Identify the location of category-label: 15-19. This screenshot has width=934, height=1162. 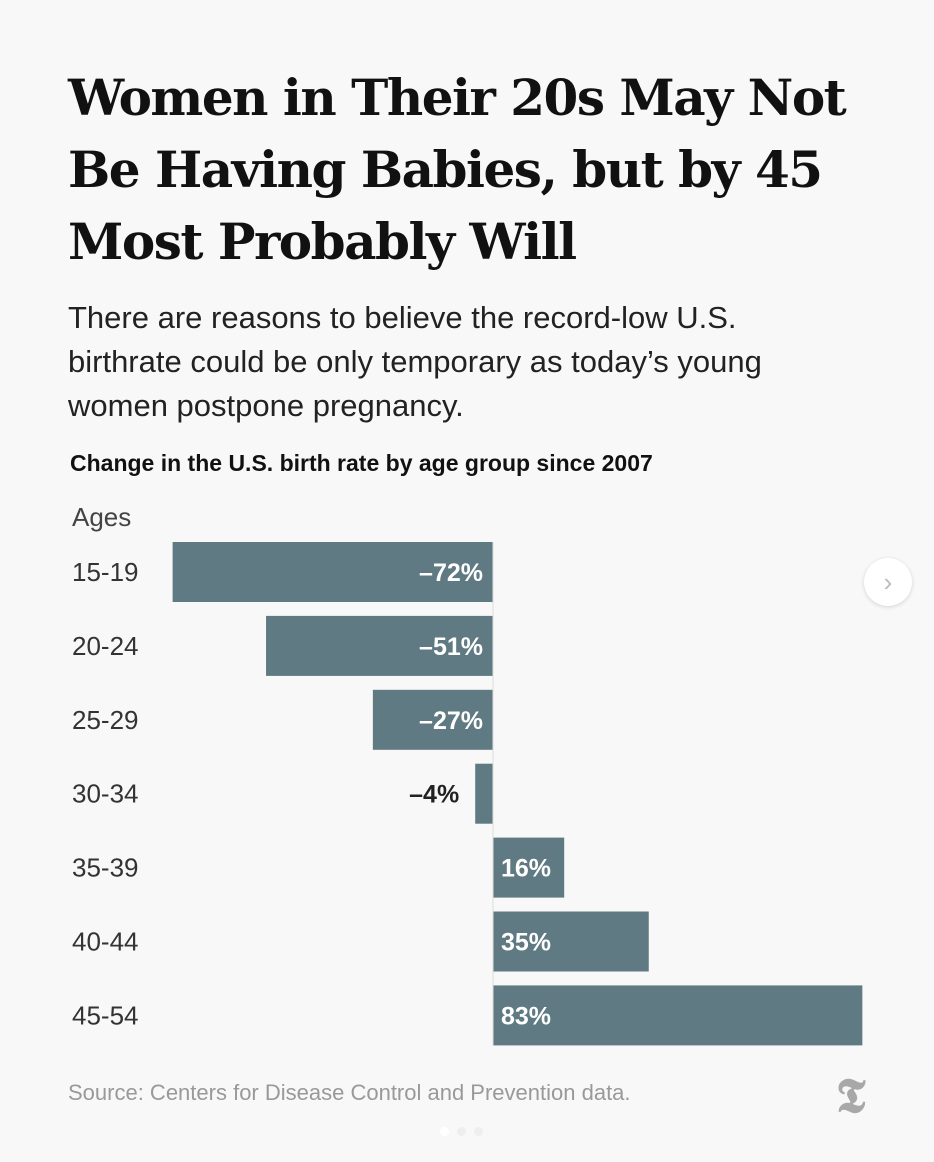
(105, 572).